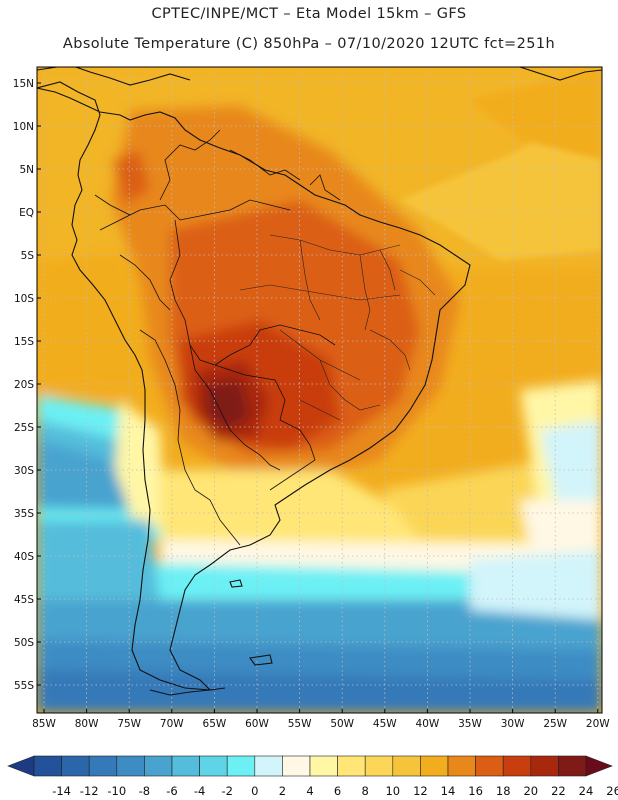 This screenshot has height=800, width=618. I want to click on colorbar-label: 10, so click(392, 791).